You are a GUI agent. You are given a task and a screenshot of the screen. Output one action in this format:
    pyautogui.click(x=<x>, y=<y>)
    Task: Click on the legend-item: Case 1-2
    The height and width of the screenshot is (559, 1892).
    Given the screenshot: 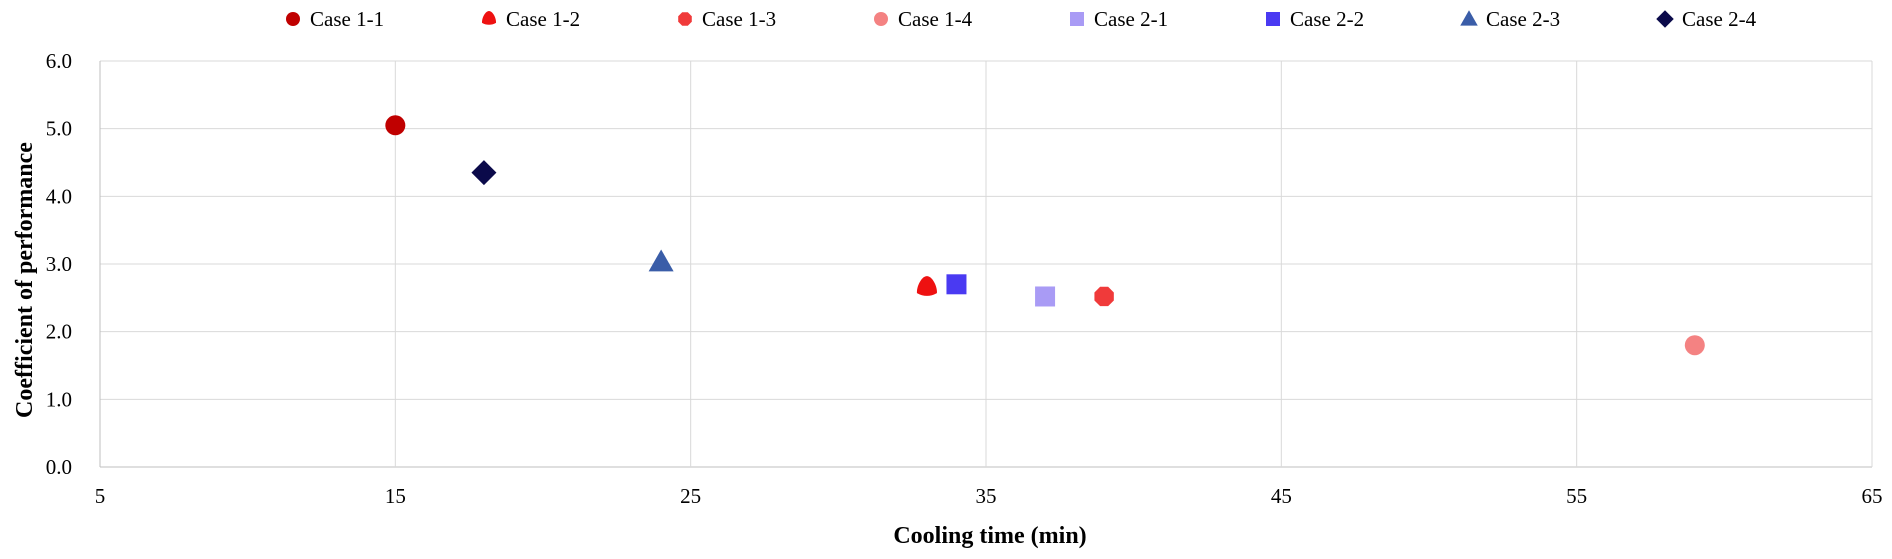 What is the action you would take?
    pyautogui.click(x=530, y=19)
    